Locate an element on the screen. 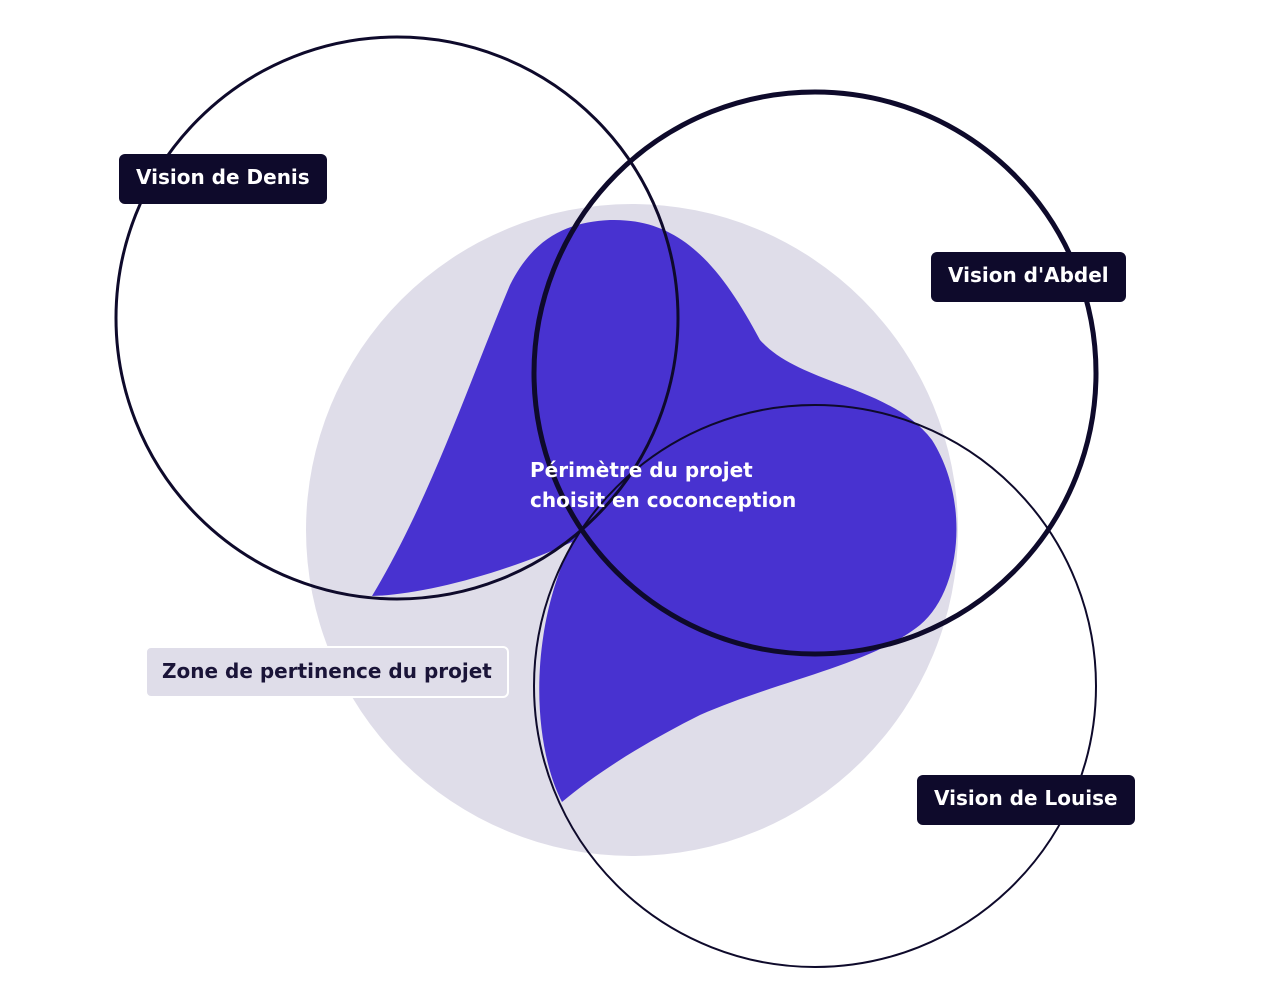  vision-louise-label: Vision de Louise is located at coordinates (1026, 800).